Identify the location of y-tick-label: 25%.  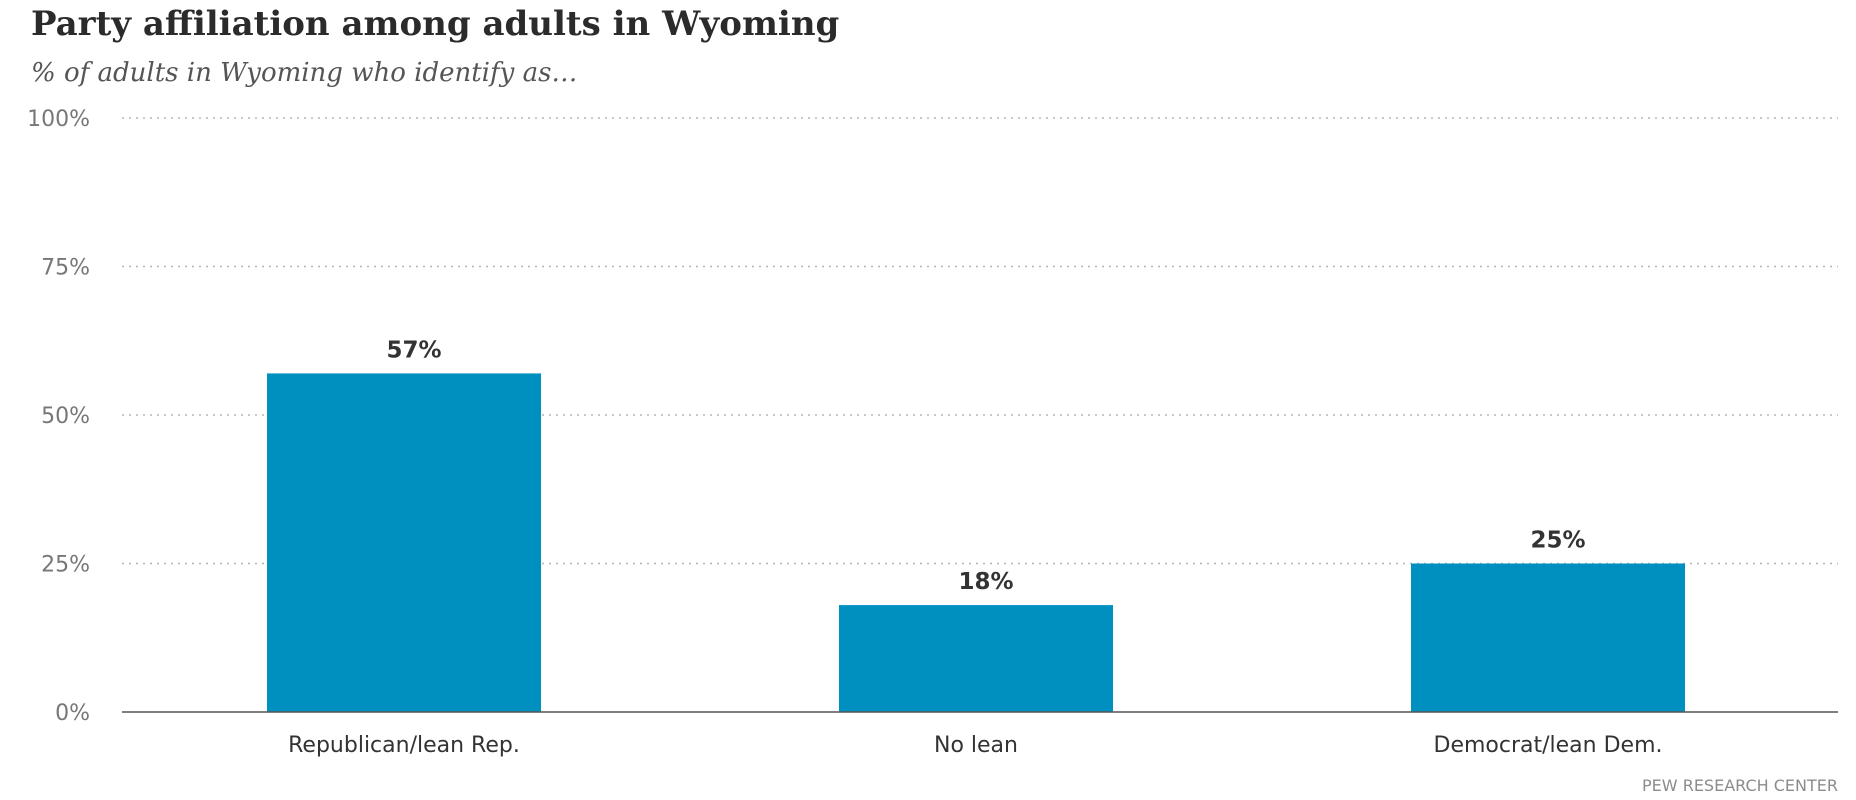
(65, 565).